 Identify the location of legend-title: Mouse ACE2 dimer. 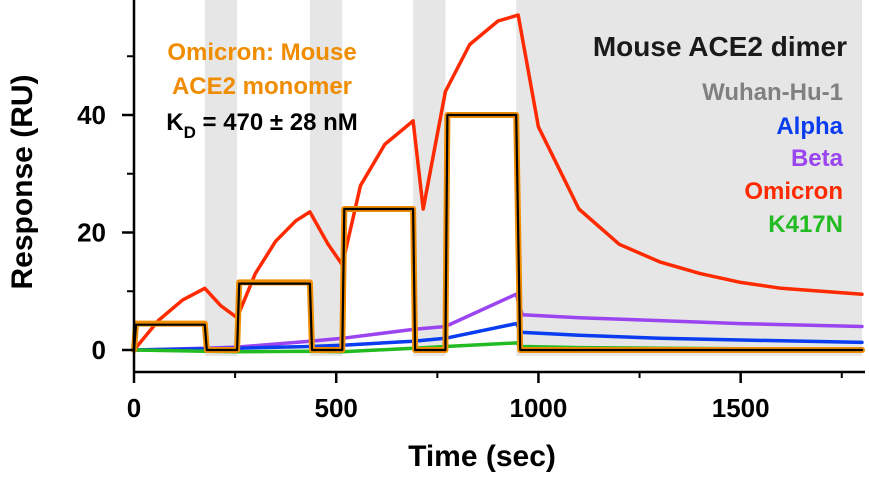
(720, 46).